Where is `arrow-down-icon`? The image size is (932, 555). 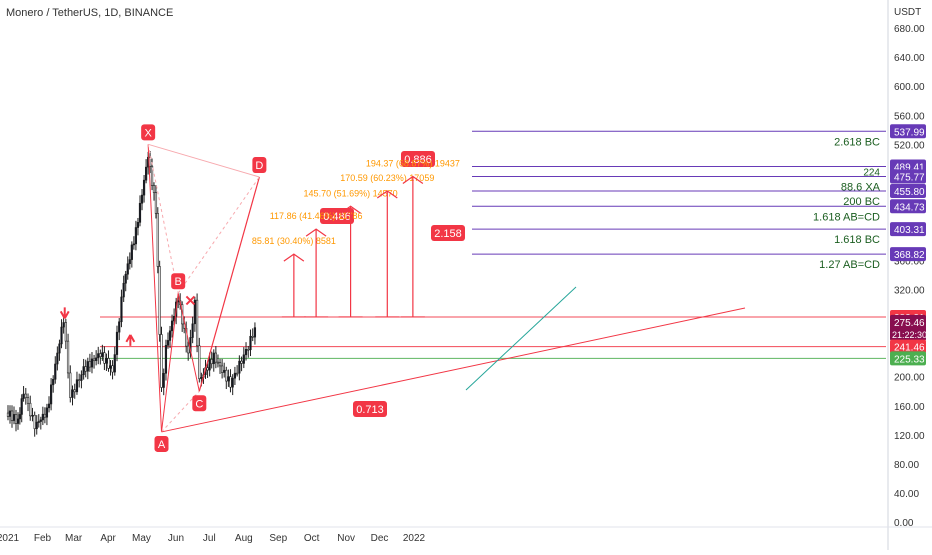
arrow-down-icon is located at coordinates (64, 313).